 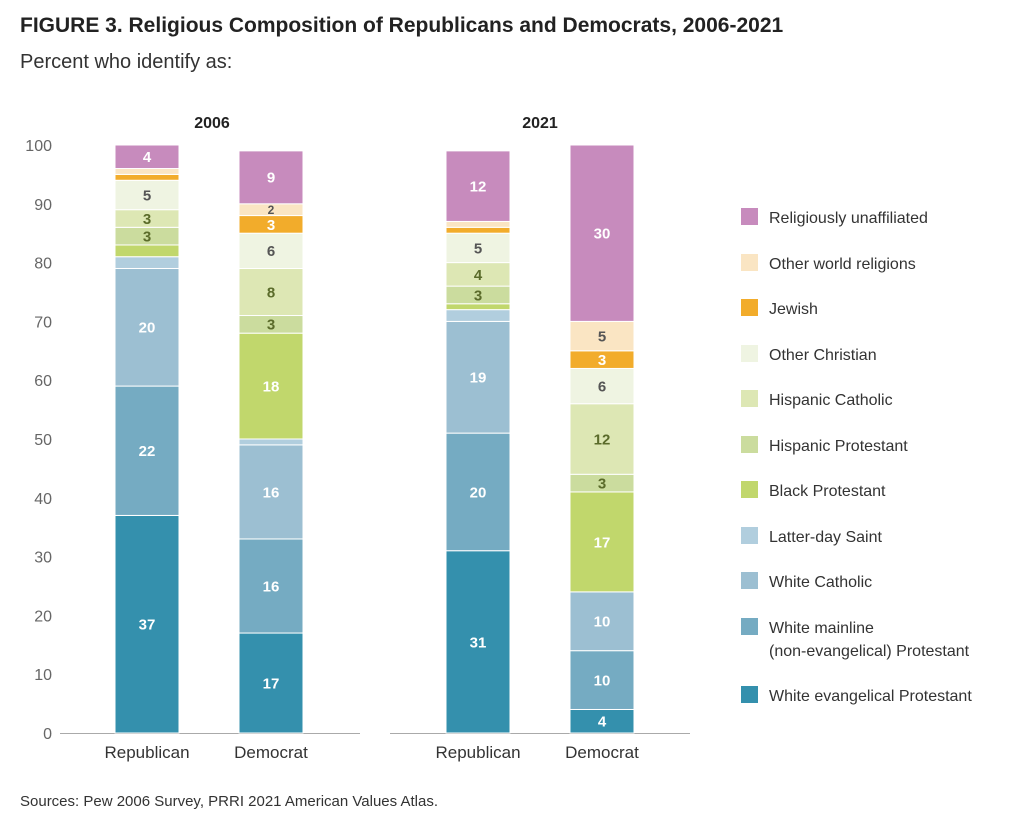 I want to click on y-tick-label: 60, so click(x=43, y=381).